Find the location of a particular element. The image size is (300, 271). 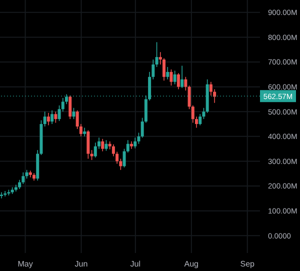

x-tick-label: May is located at coordinates (25, 264).